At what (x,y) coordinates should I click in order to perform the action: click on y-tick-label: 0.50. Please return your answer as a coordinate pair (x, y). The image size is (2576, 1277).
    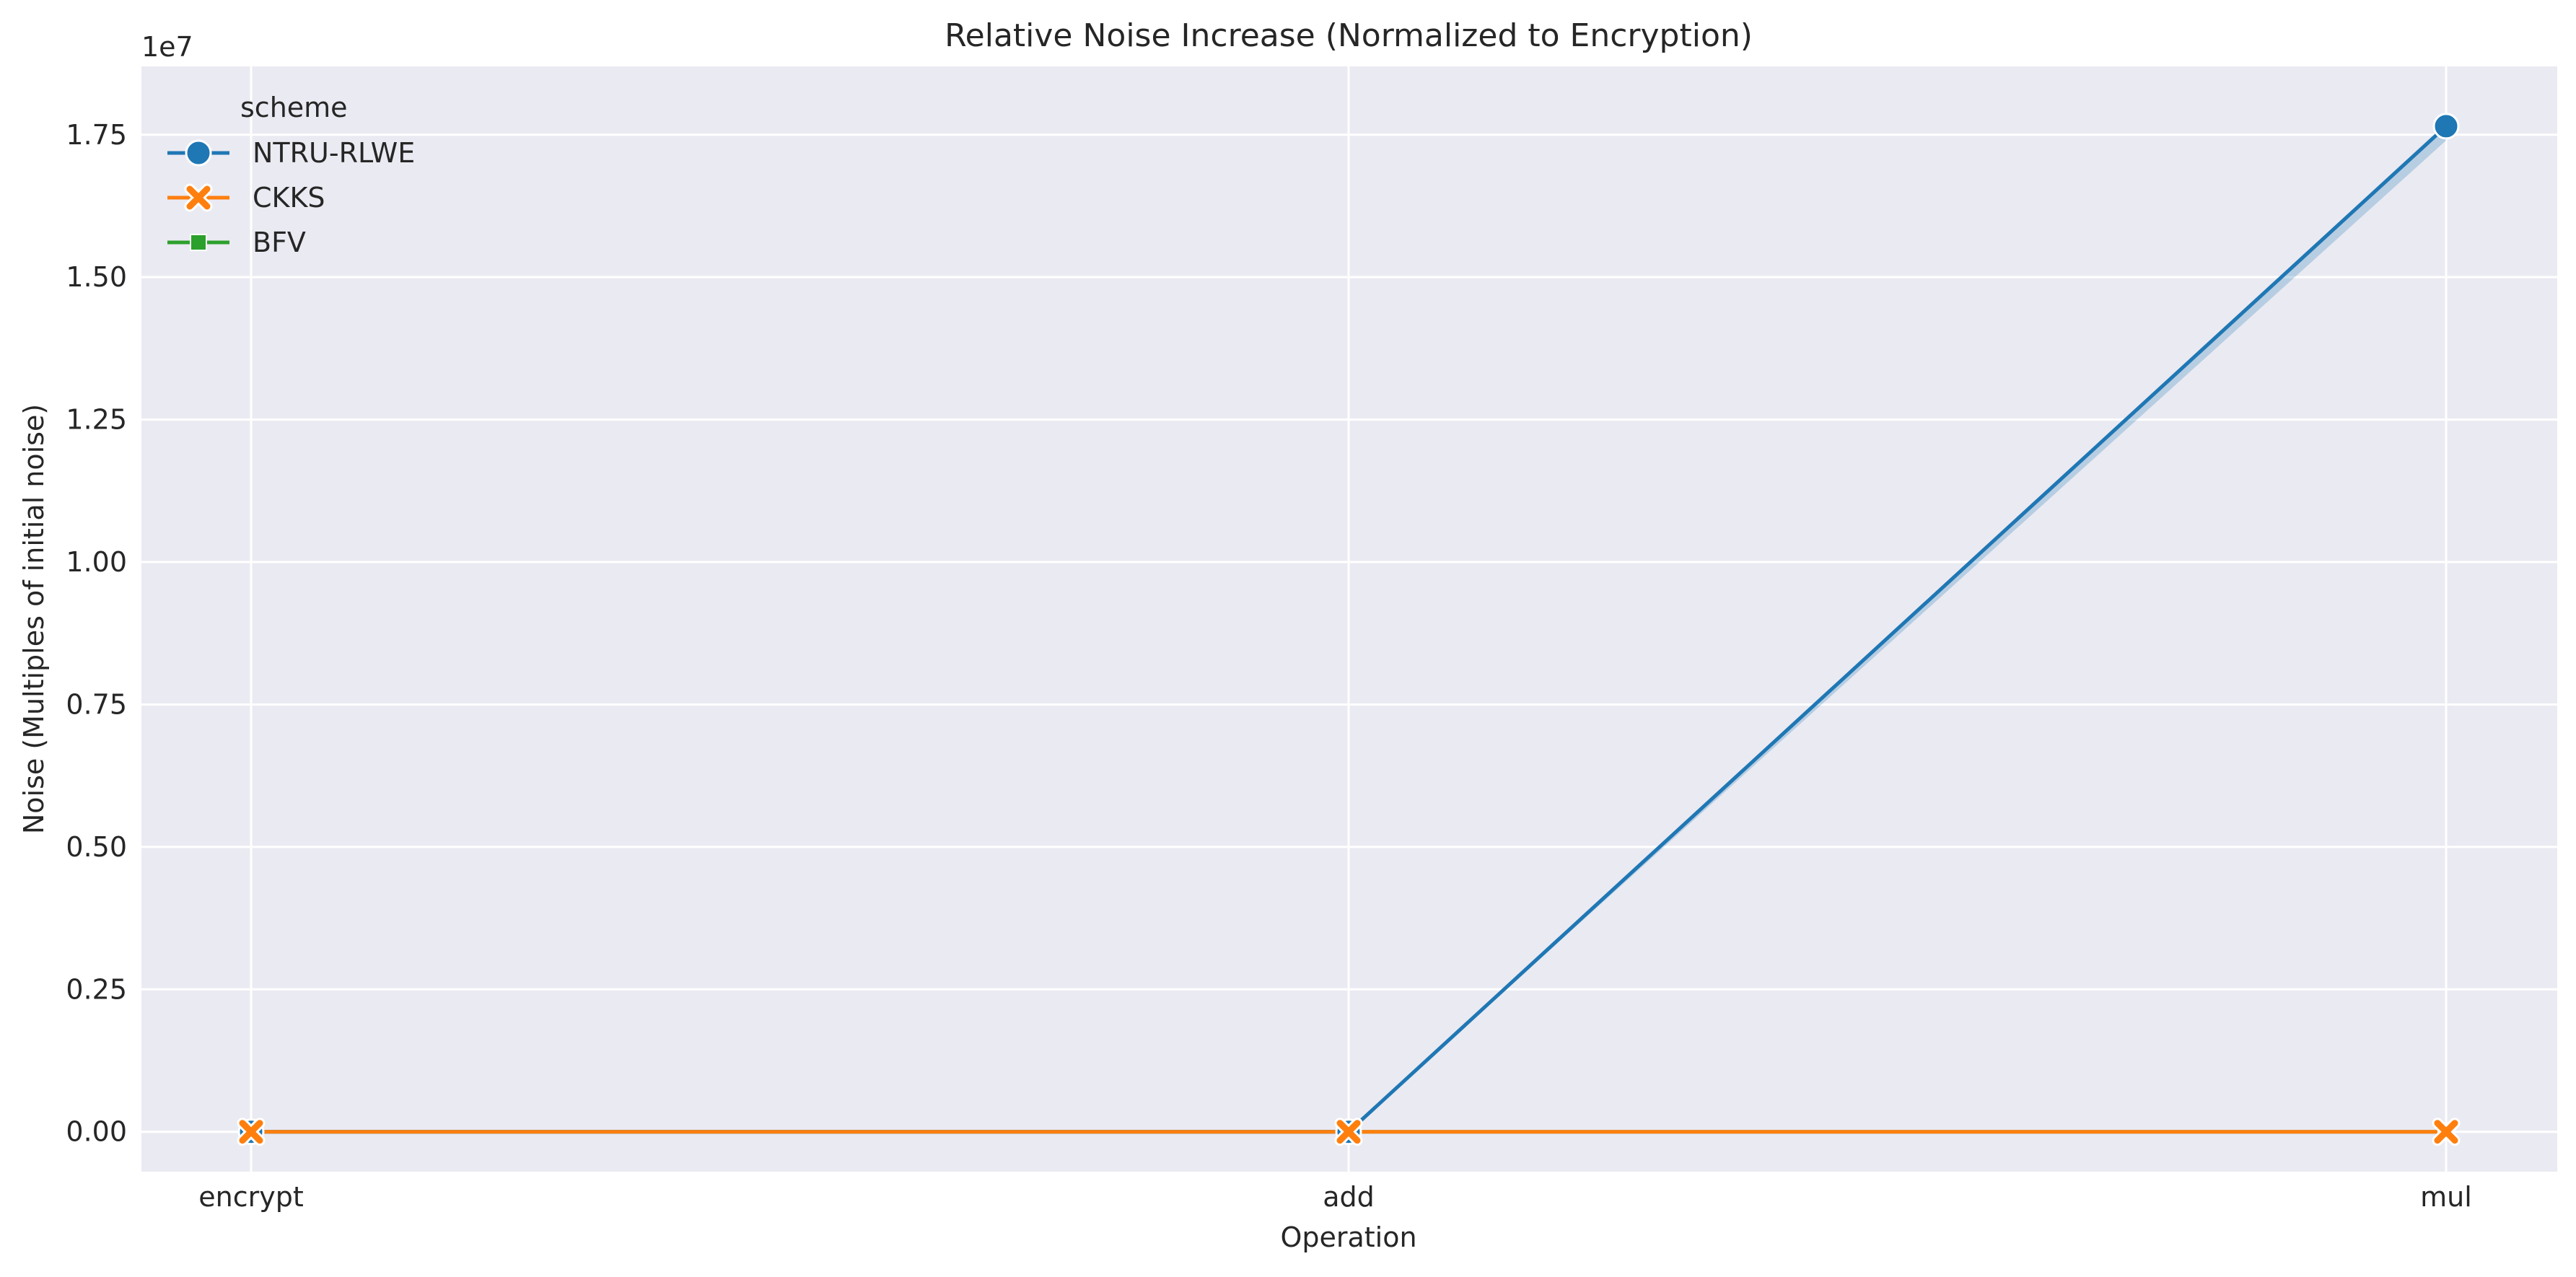
    Looking at the image, I should click on (97, 847).